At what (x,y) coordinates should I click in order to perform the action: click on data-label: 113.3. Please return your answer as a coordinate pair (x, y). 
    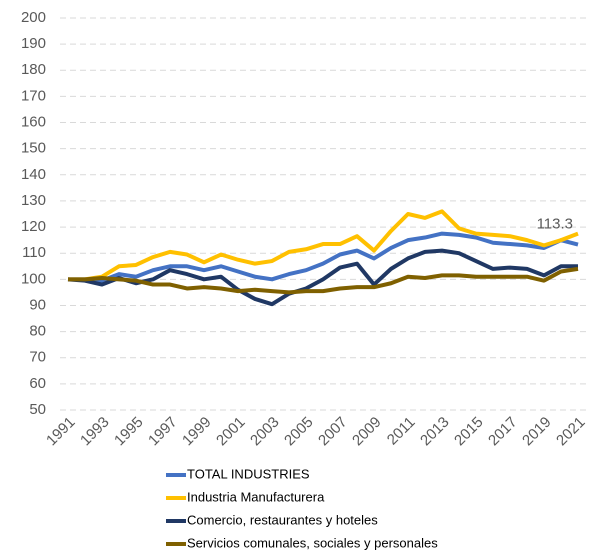
    Looking at the image, I should click on (555, 224).